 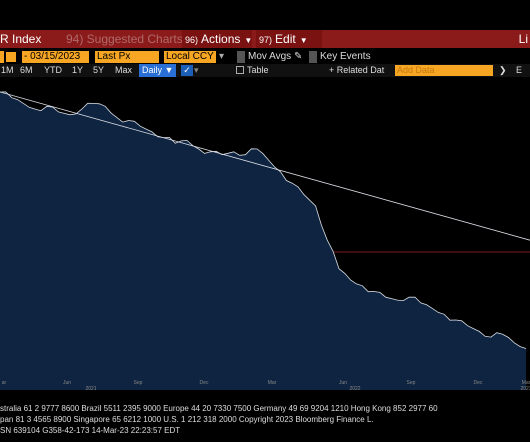 What do you see at coordinates (240, 70) in the screenshot?
I see `table-icon` at bounding box center [240, 70].